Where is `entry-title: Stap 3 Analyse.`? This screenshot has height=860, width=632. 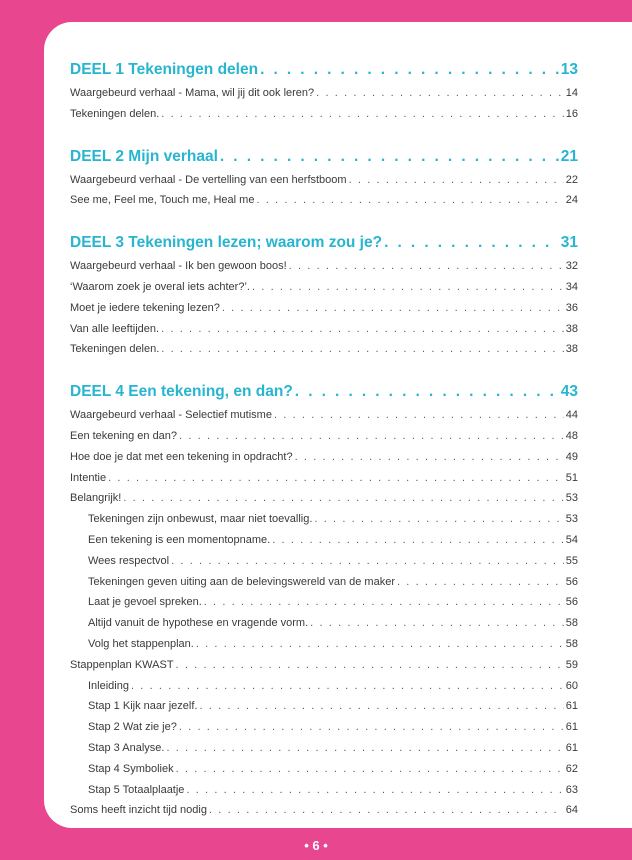
entry-title: Stap 3 Analyse. is located at coordinates (126, 747).